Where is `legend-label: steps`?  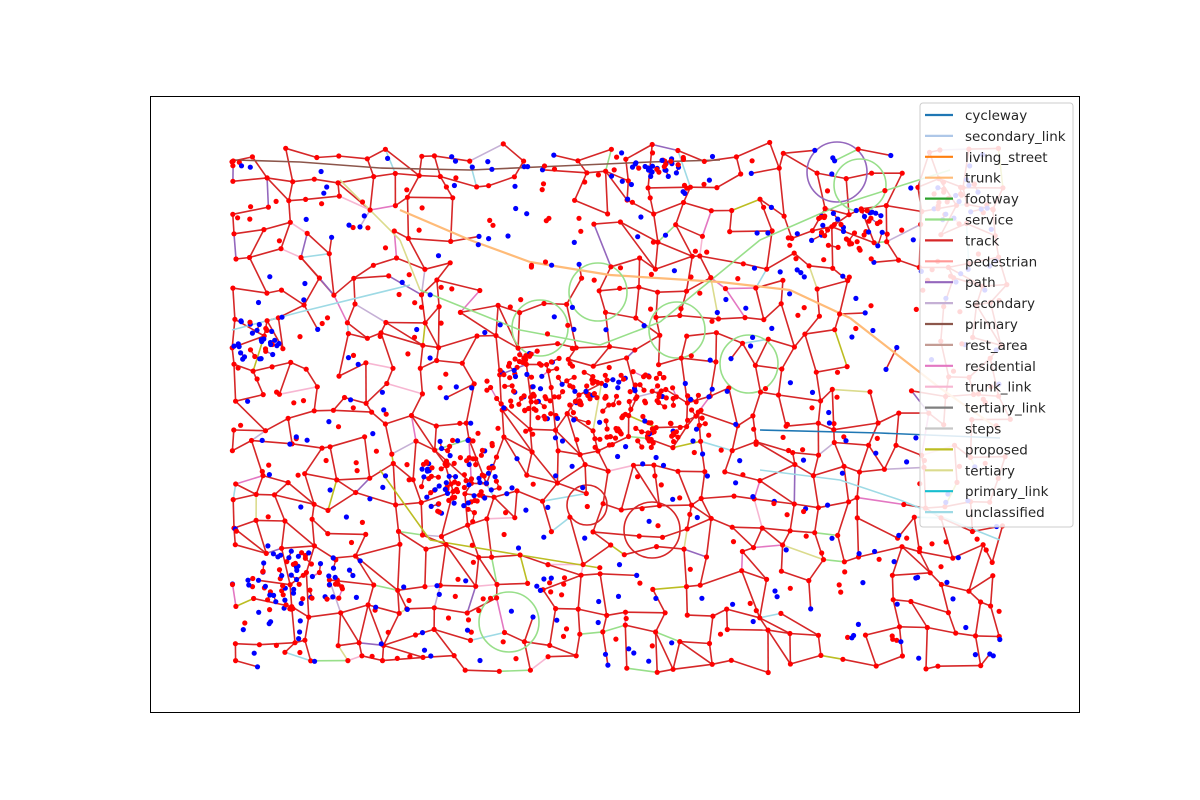
legend-label: steps is located at coordinates (983, 430).